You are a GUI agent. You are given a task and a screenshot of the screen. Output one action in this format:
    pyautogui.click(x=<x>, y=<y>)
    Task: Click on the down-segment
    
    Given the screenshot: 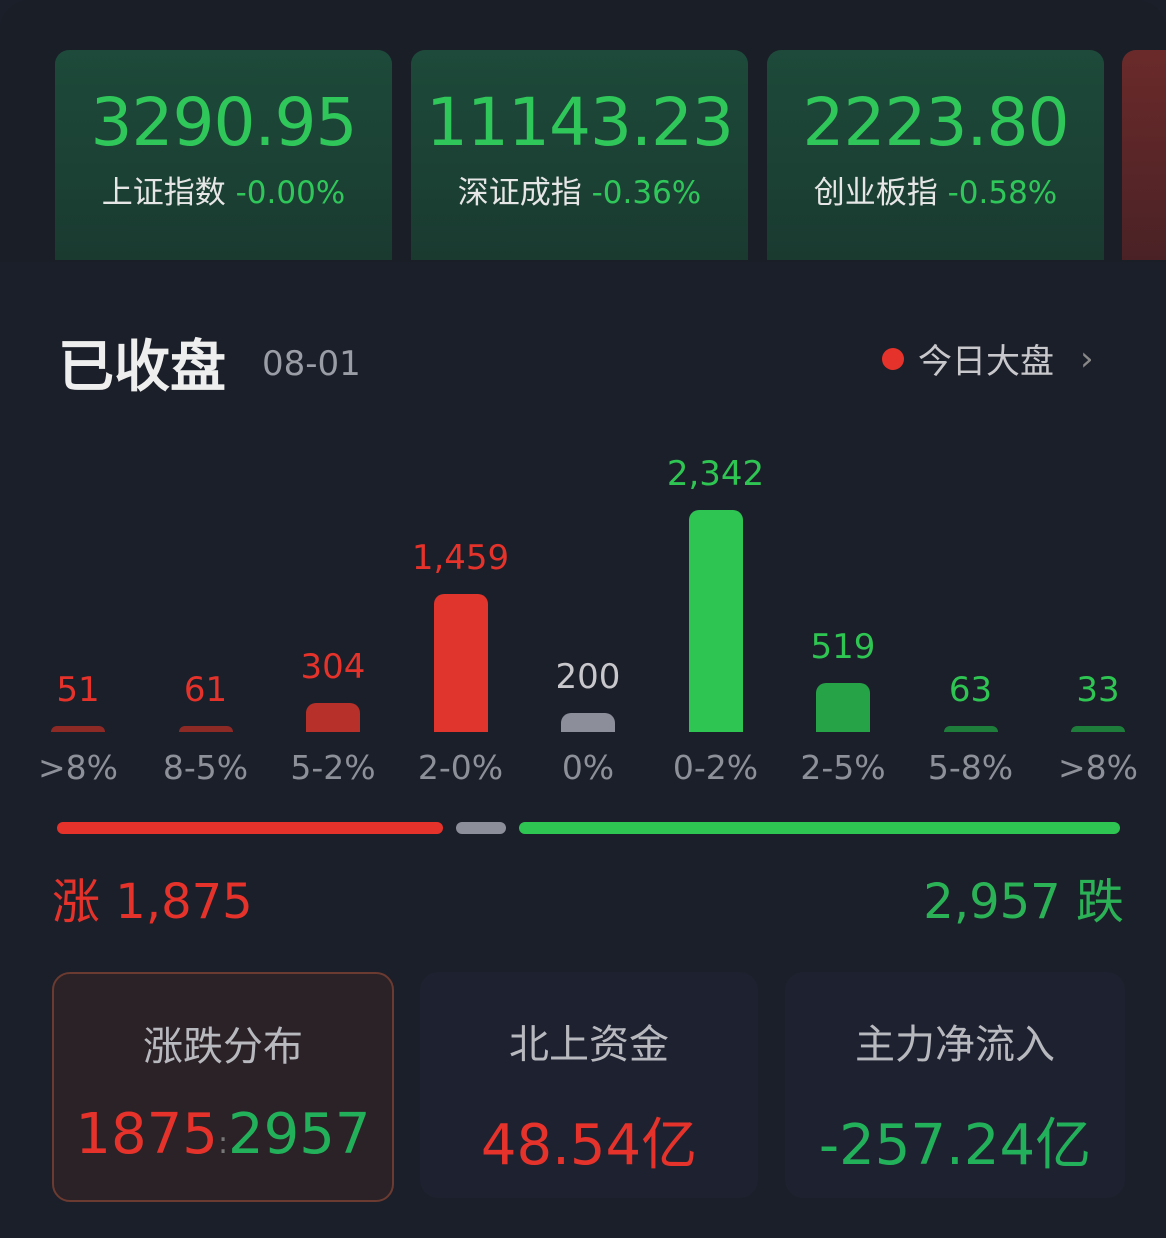 What is the action you would take?
    pyautogui.click(x=819, y=828)
    